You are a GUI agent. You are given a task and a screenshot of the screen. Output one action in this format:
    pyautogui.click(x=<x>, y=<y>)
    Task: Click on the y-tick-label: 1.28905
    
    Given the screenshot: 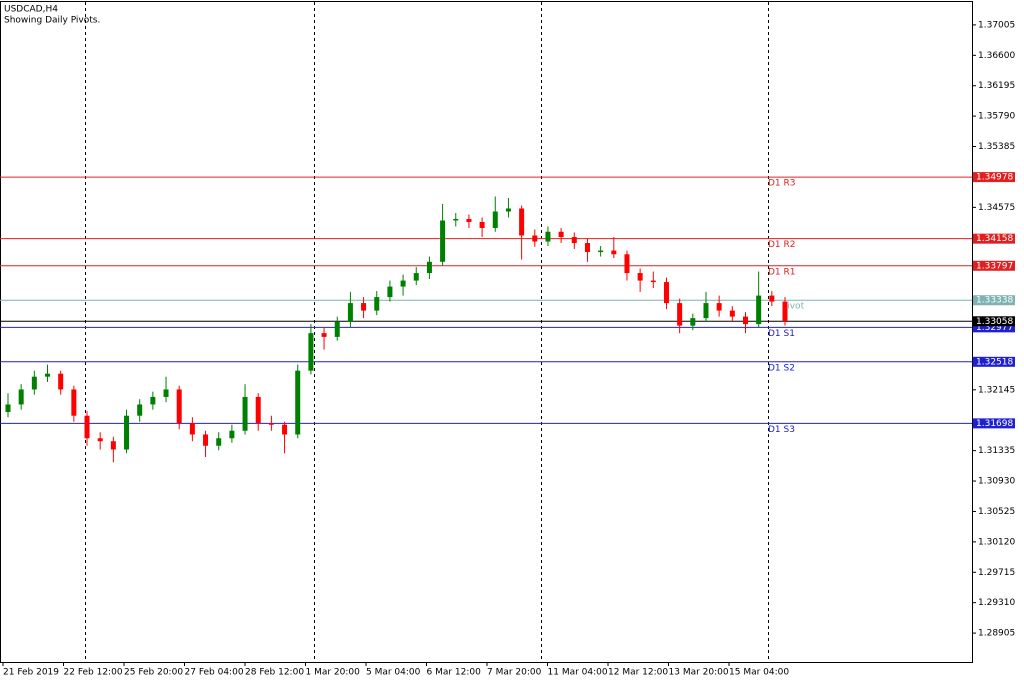 What is the action you would take?
    pyautogui.click(x=996, y=634)
    